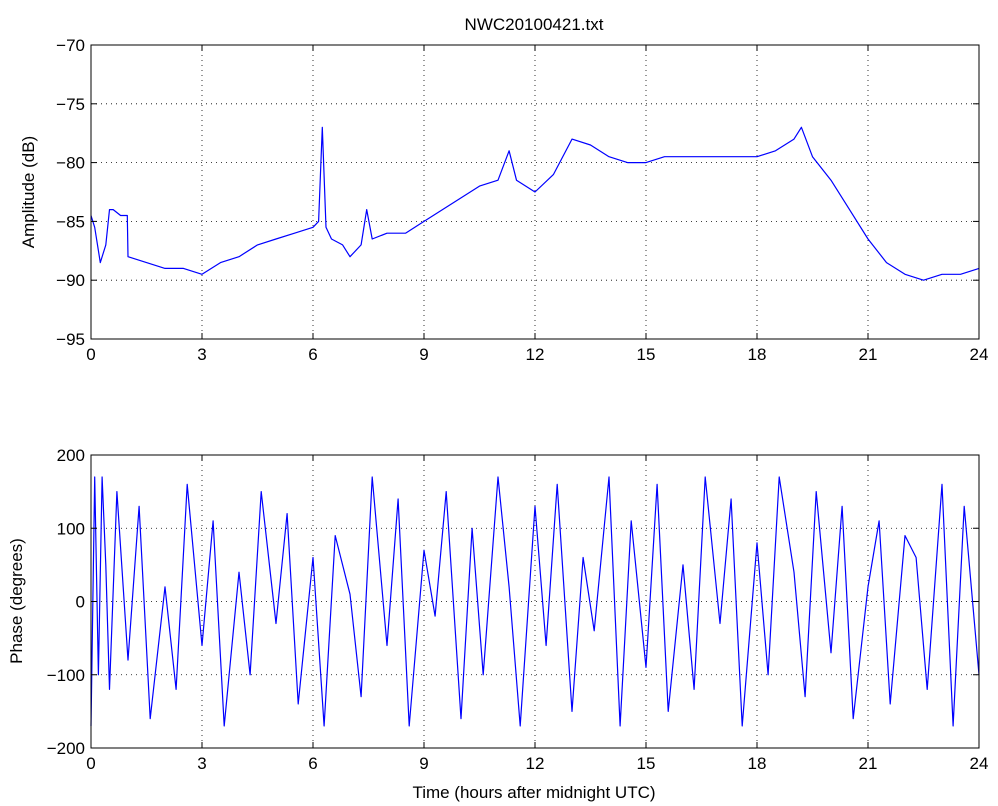 Image resolution: width=998 pixels, height=806 pixels. Describe the element at coordinates (66, 748) in the screenshot. I see `phase-y-tick-label: −200` at that location.